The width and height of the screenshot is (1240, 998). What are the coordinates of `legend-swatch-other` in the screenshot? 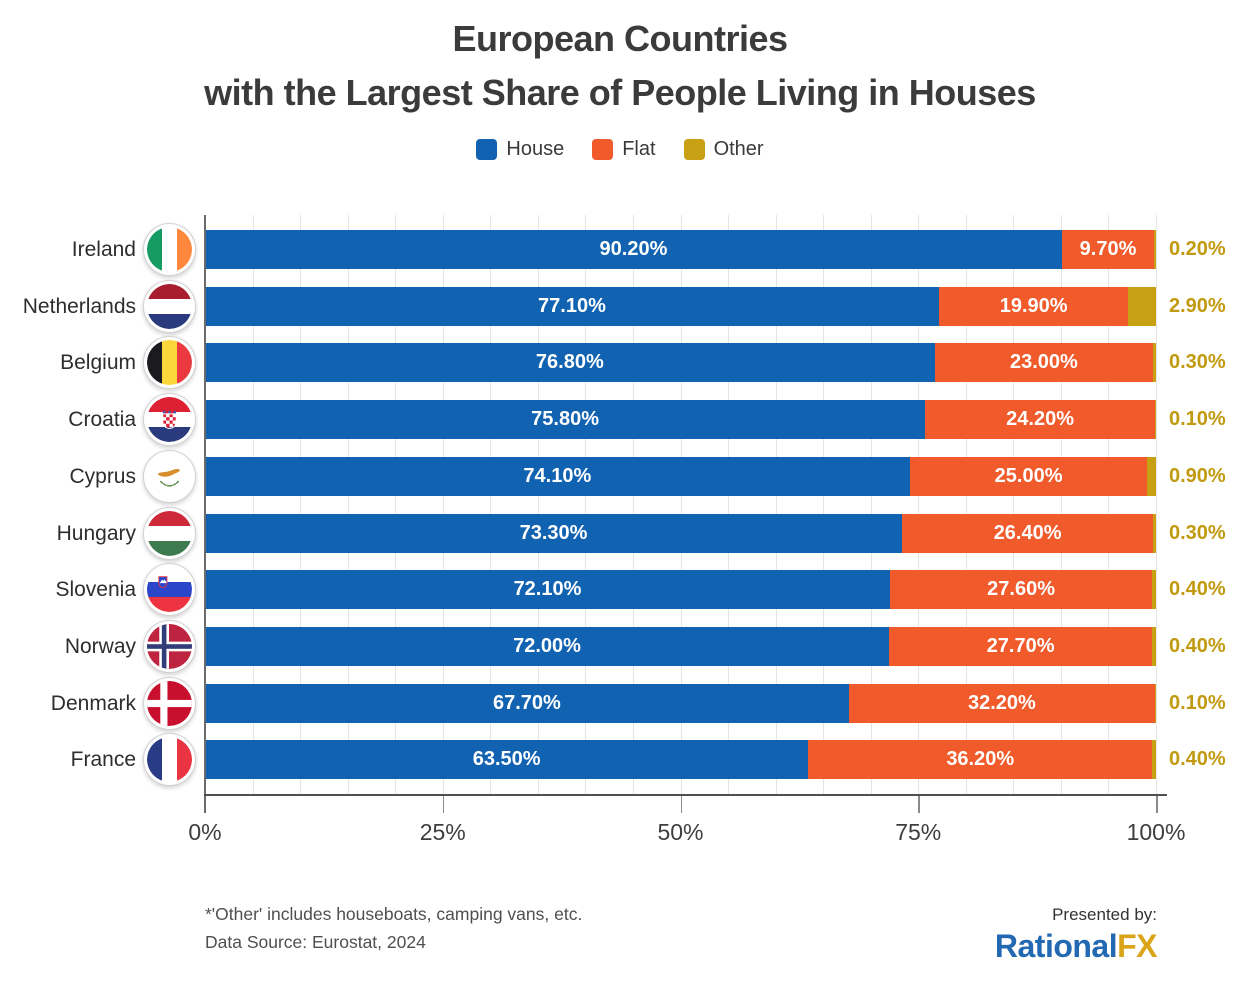 It's located at (694, 149).